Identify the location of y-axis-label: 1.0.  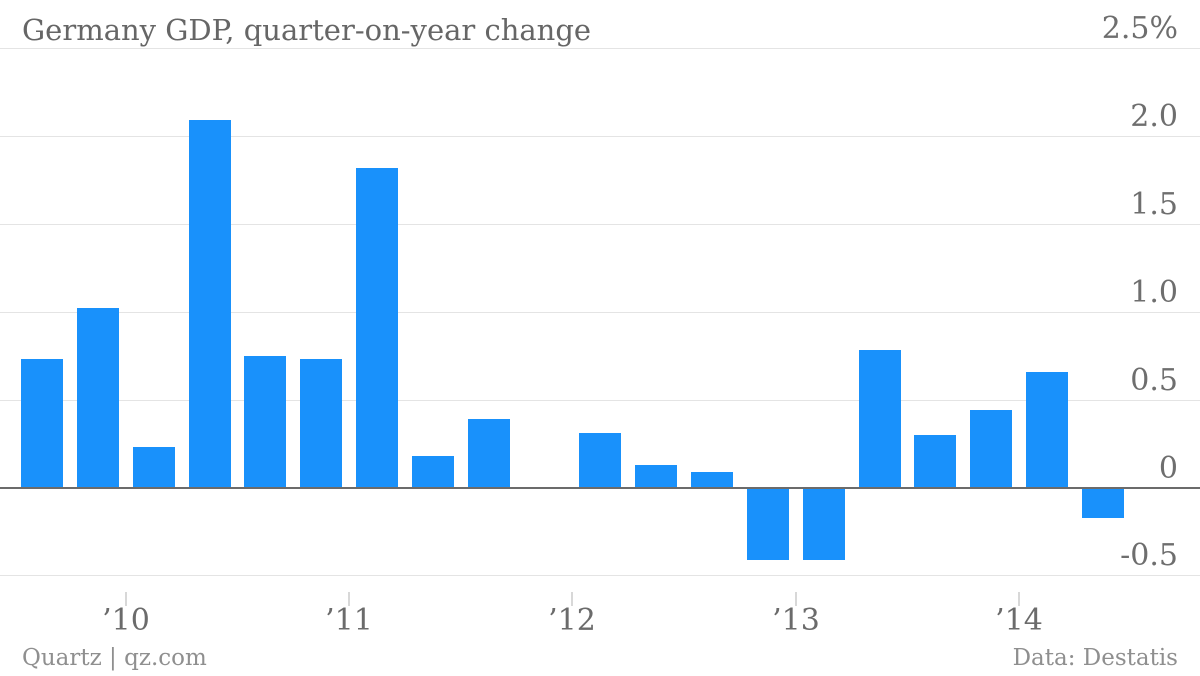
(1154, 292).